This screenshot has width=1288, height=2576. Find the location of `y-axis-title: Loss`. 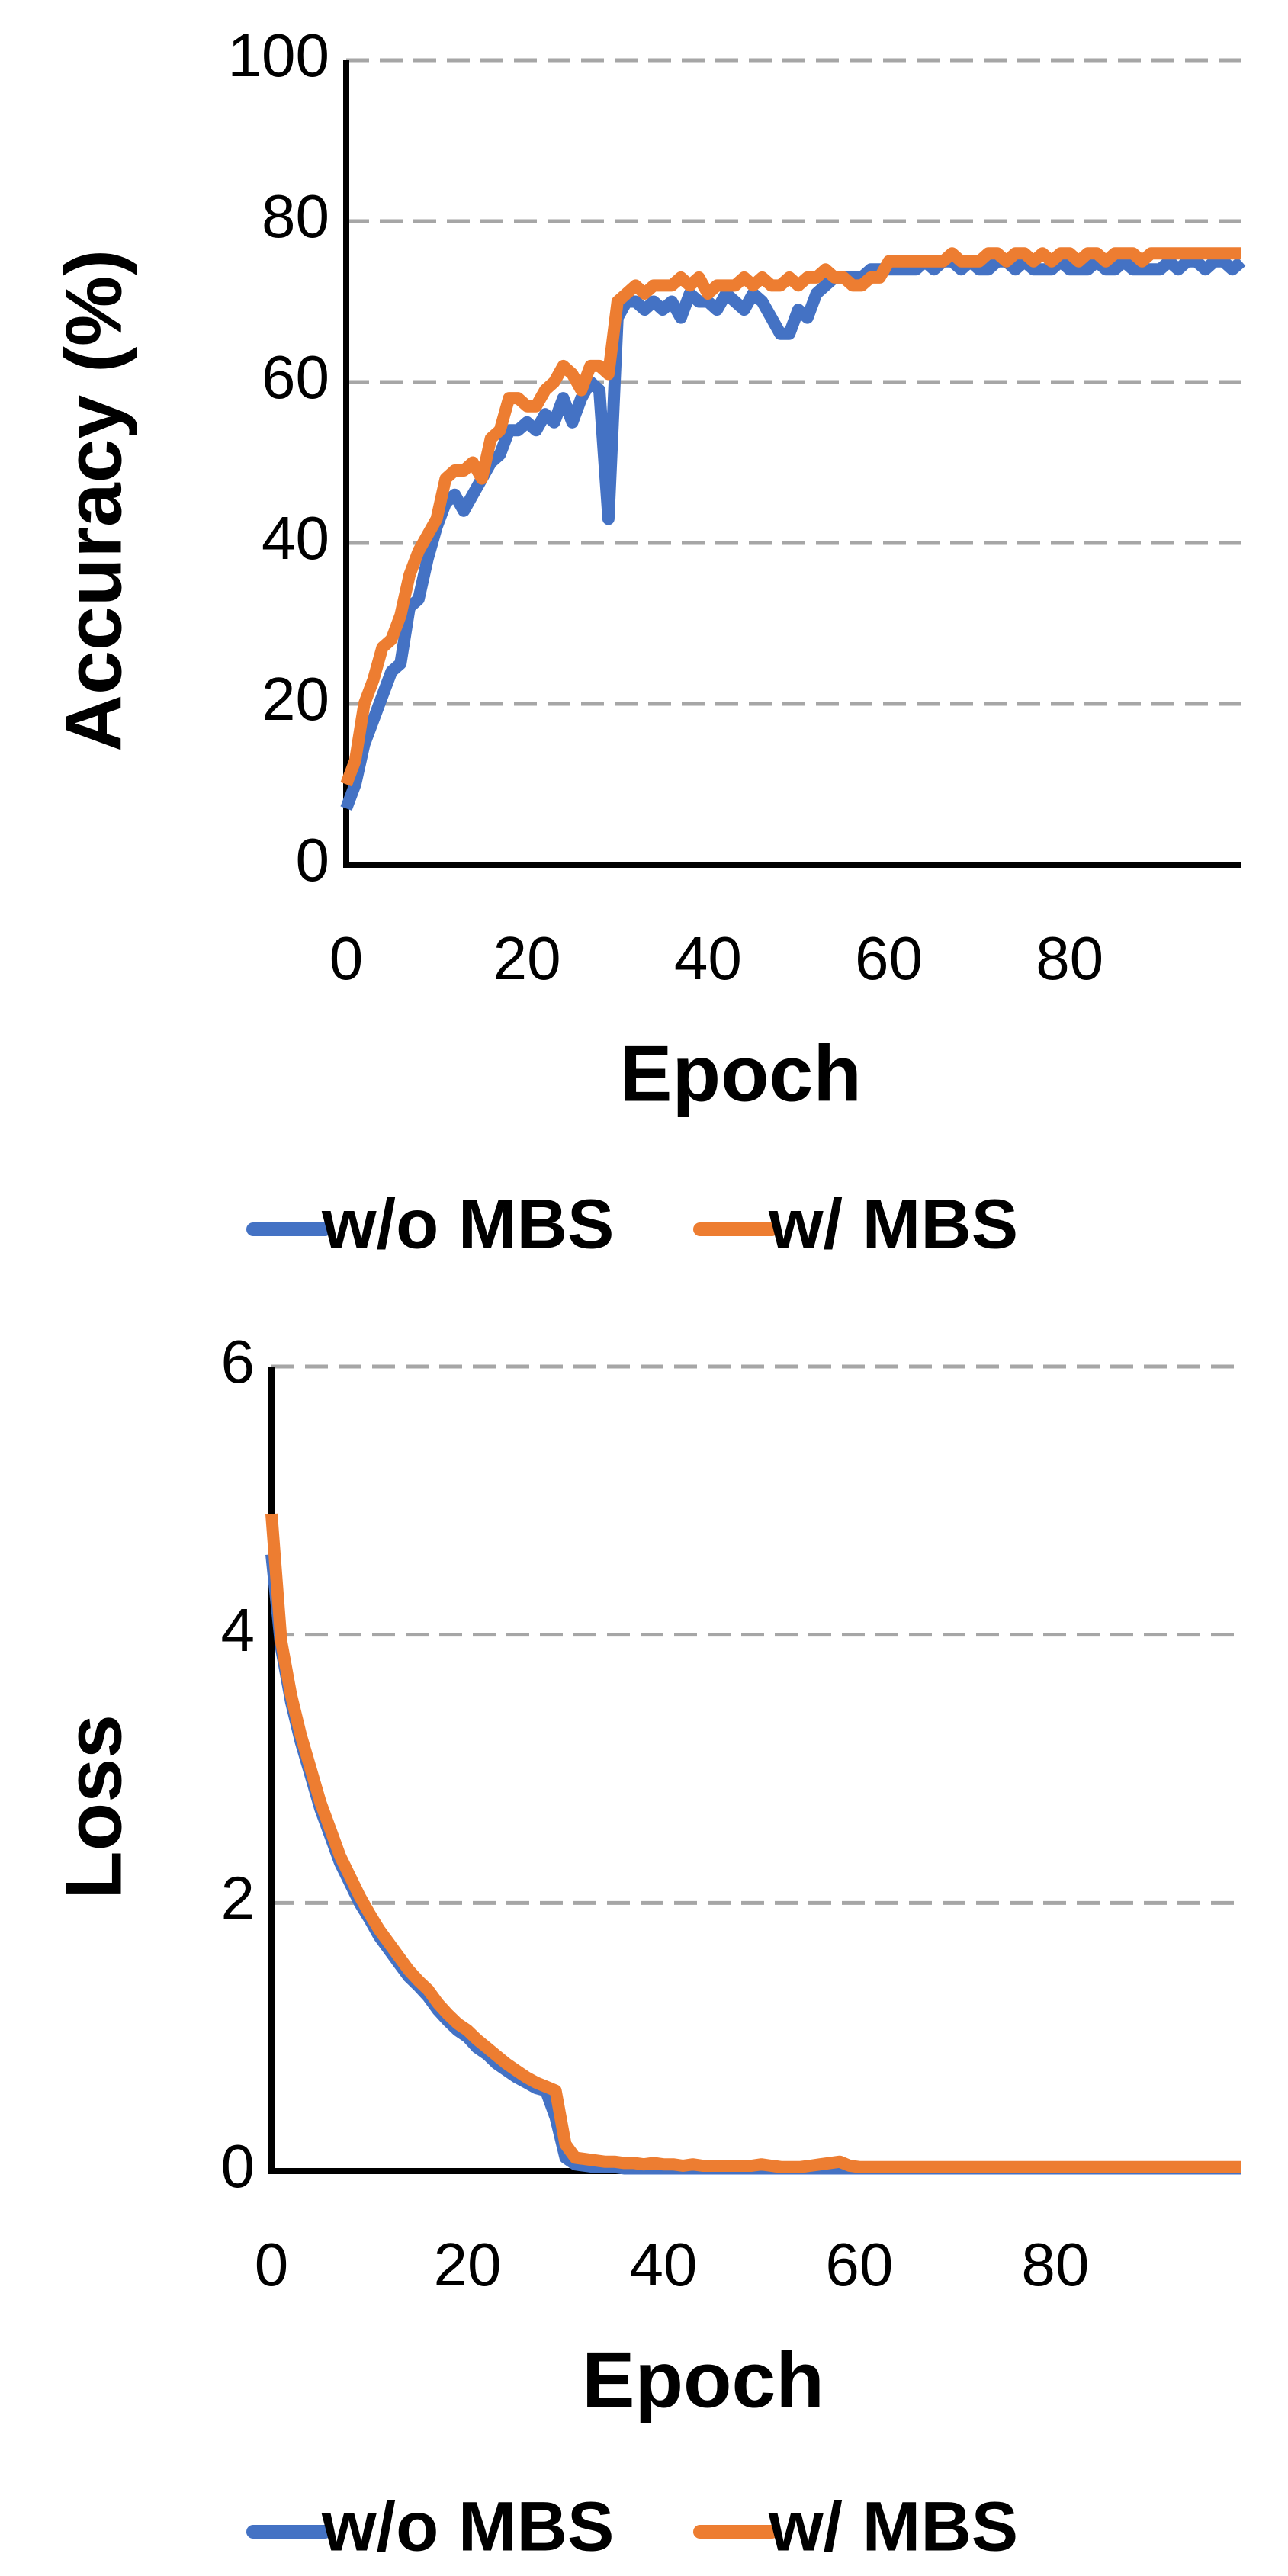

y-axis-title: Loss is located at coordinates (94, 1807).